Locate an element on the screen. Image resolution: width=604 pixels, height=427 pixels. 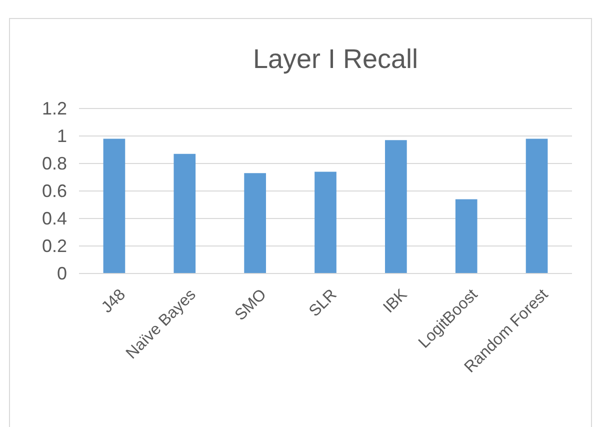
x-tick-label: SLR is located at coordinates (323, 303).